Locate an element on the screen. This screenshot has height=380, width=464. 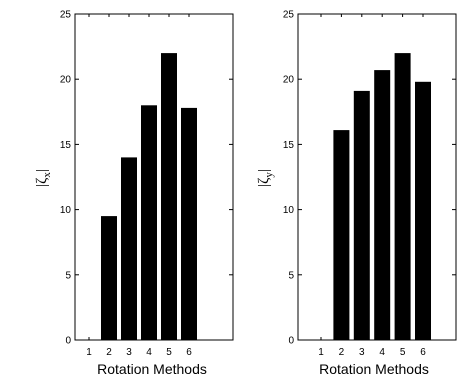
y-axis-label: |ζy| is located at coordinates (265, 178).